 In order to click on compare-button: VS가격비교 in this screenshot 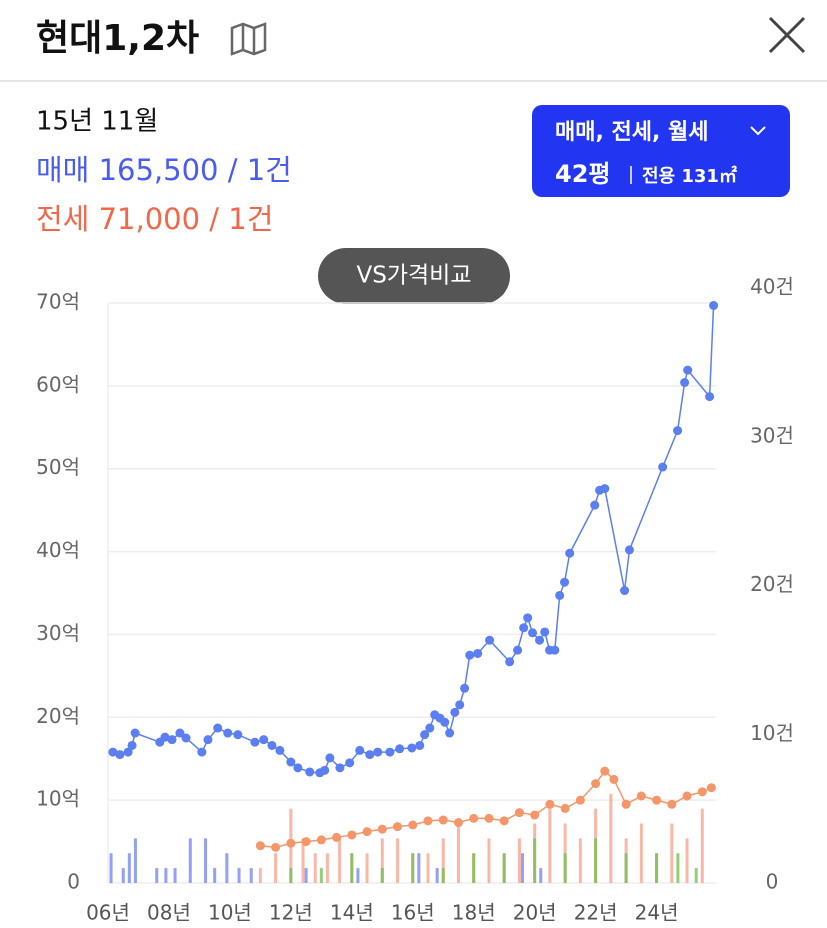, I will do `click(414, 276)`.